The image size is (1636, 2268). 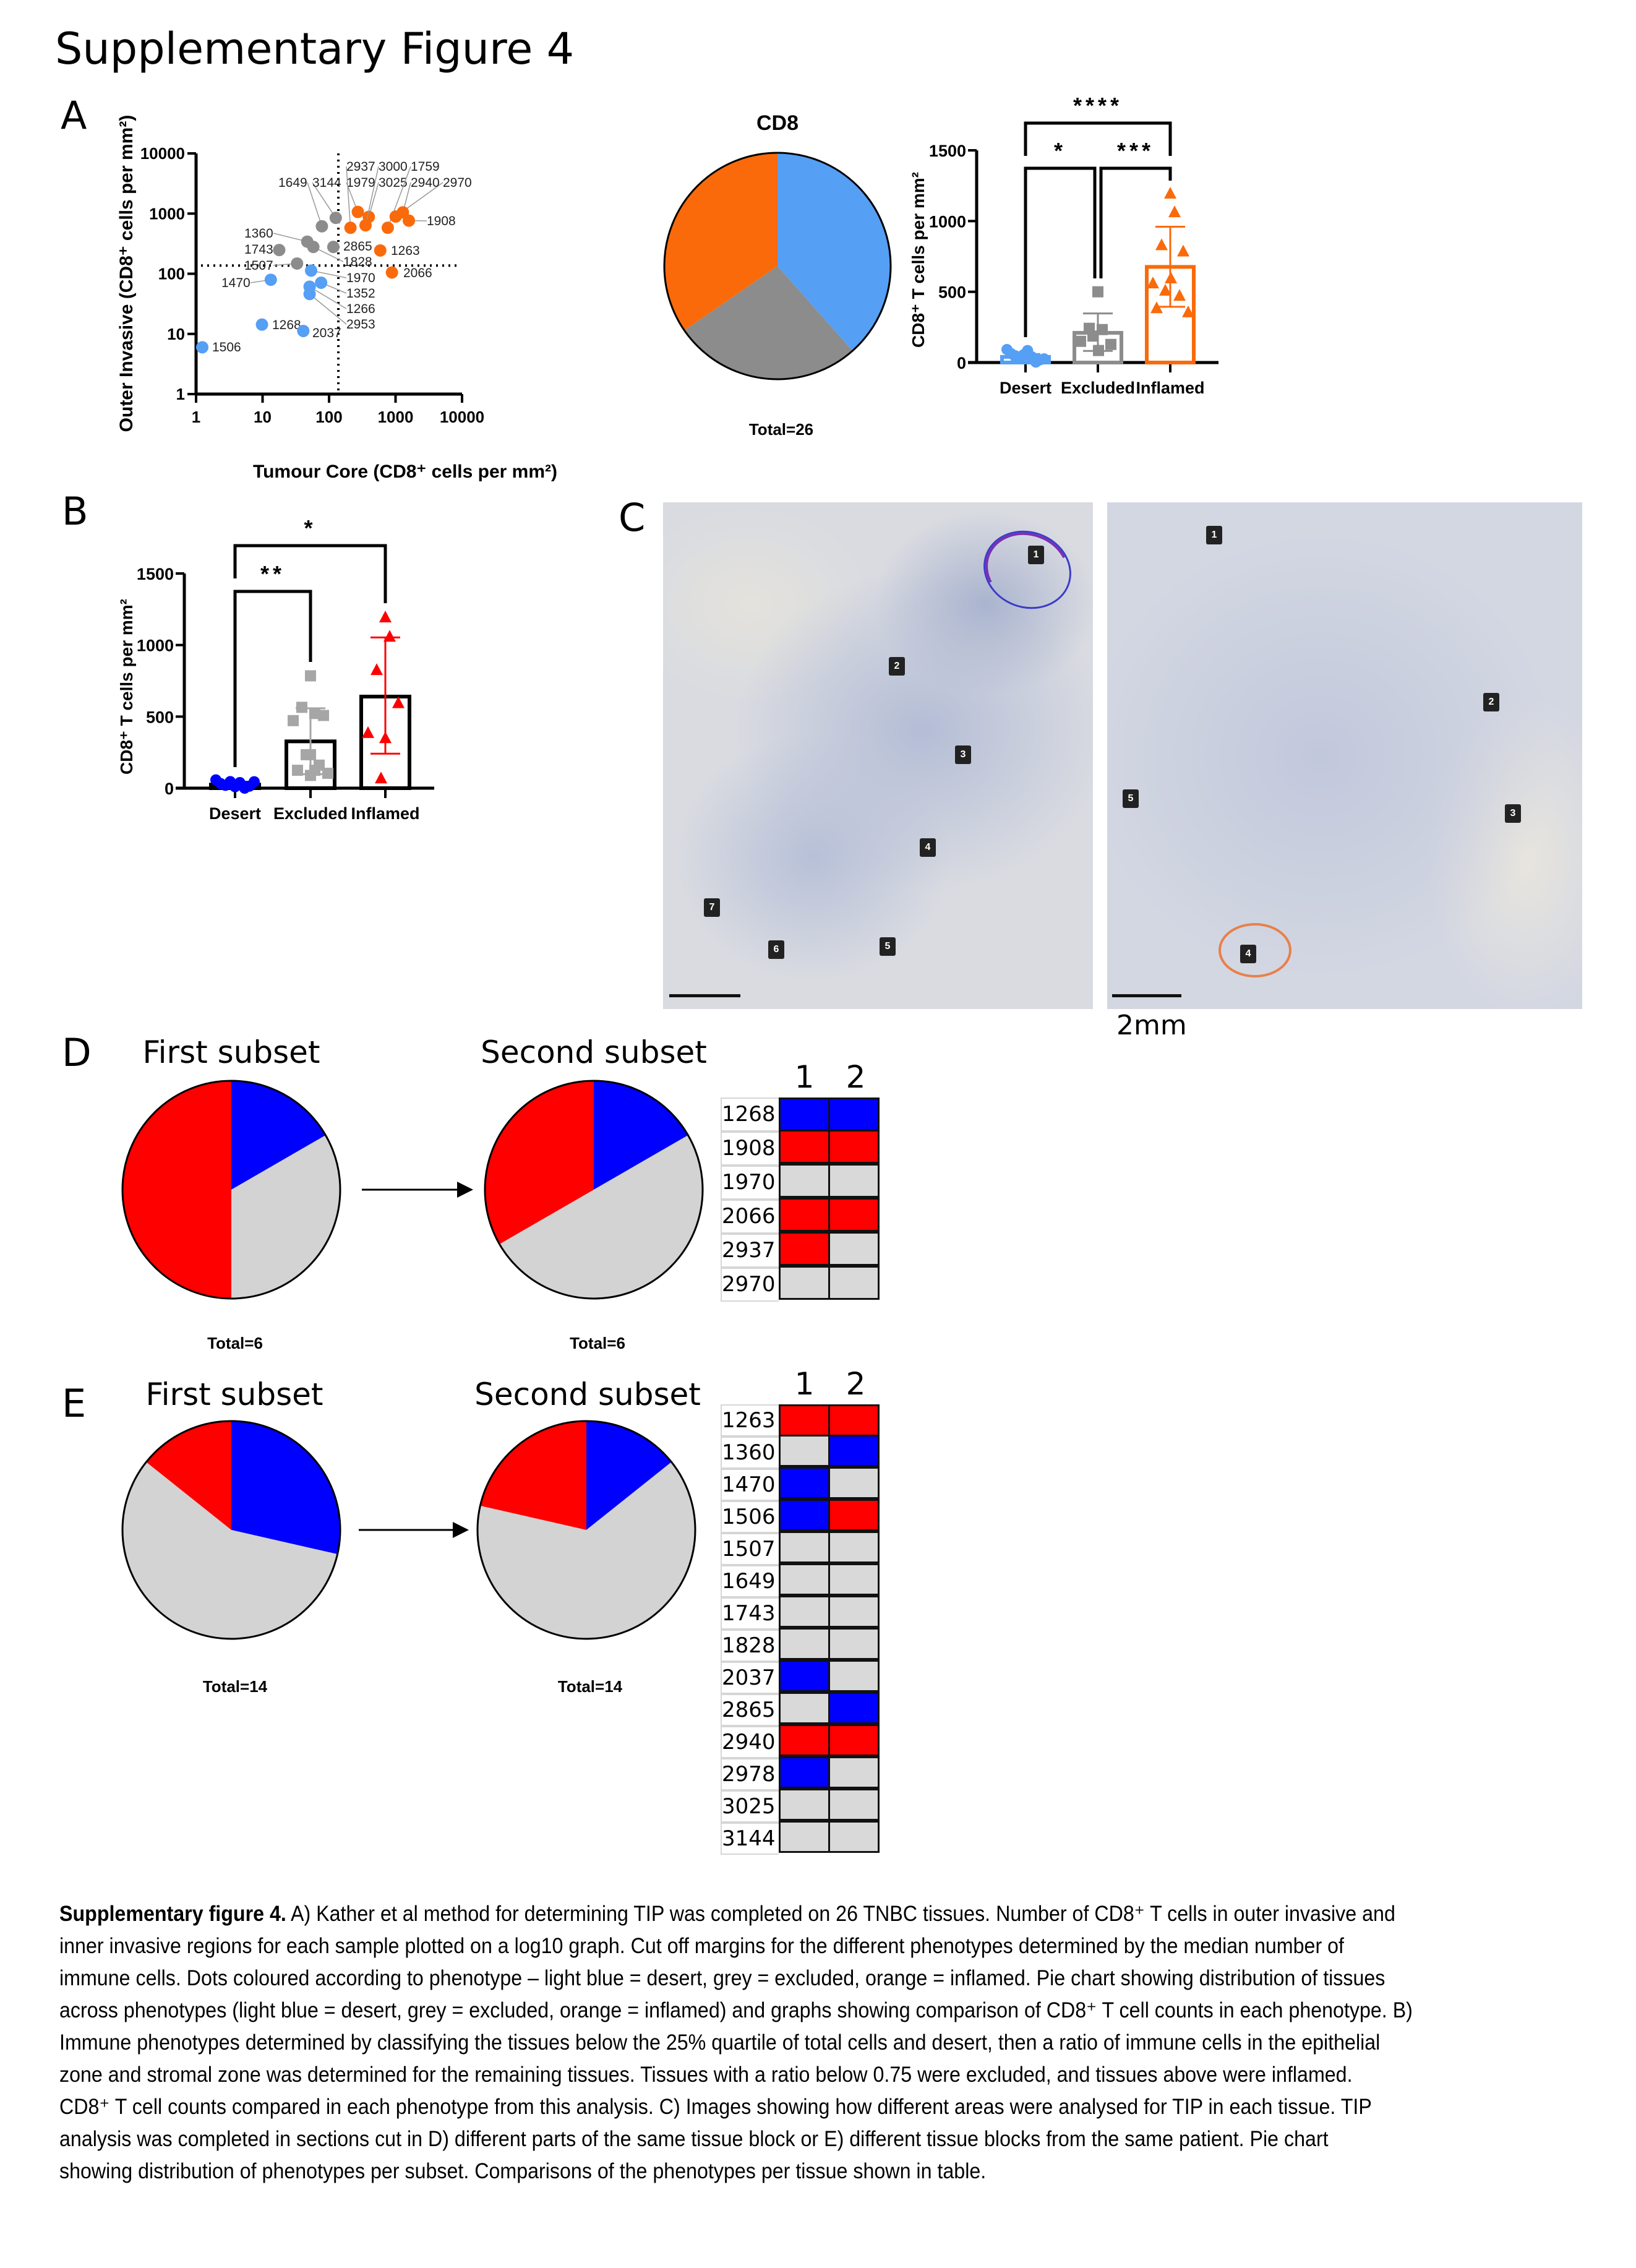 What do you see at coordinates (750, 1251) in the screenshot?
I see `tissue-id: 2937` at bounding box center [750, 1251].